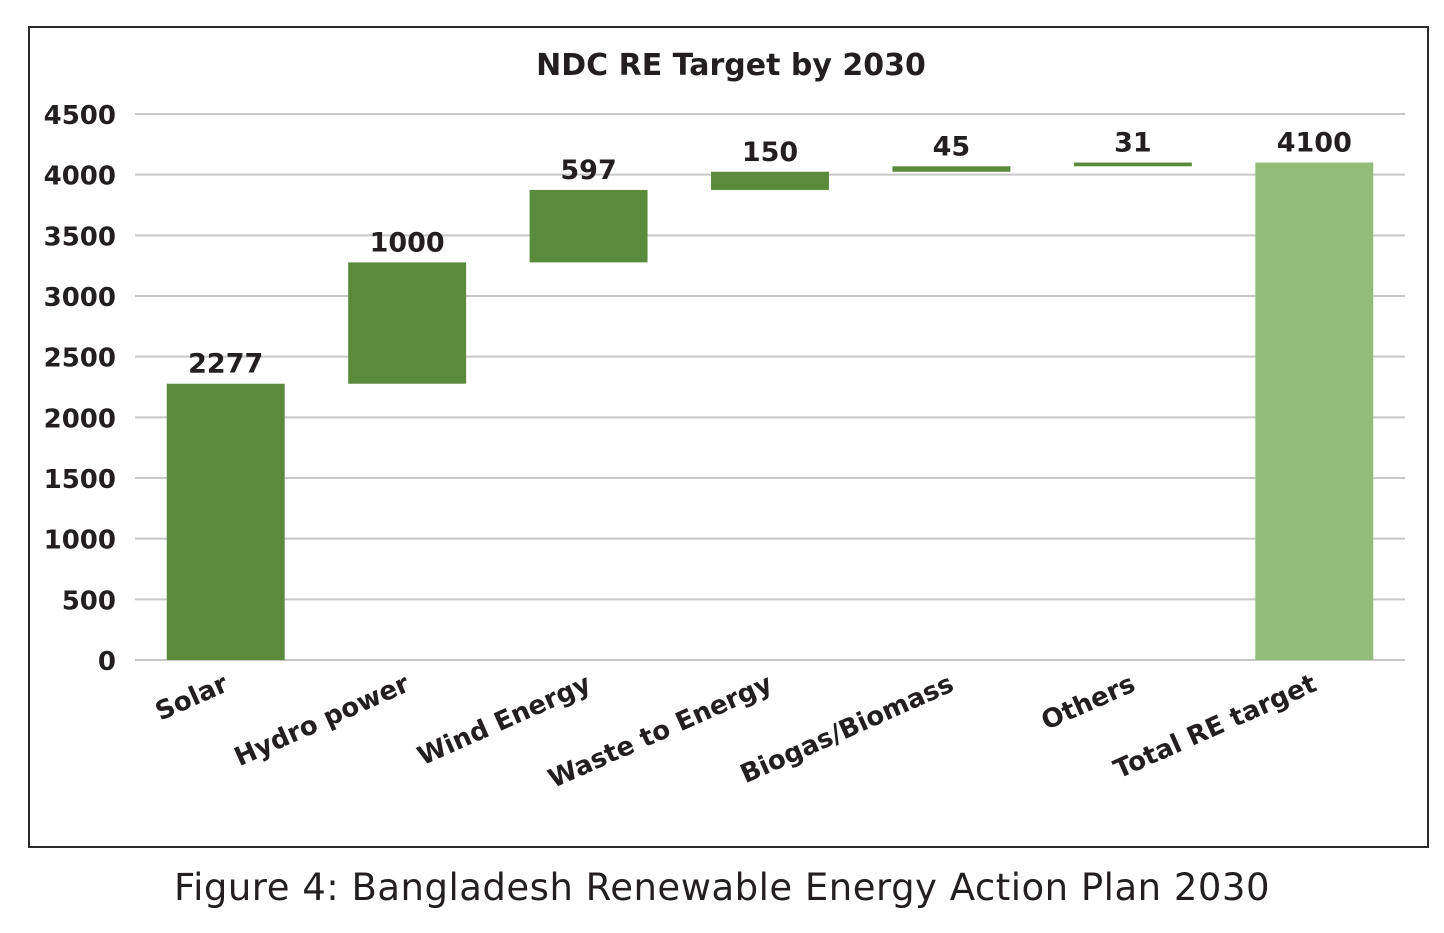  I want to click on y-tick-label: 1500, so click(80, 480).